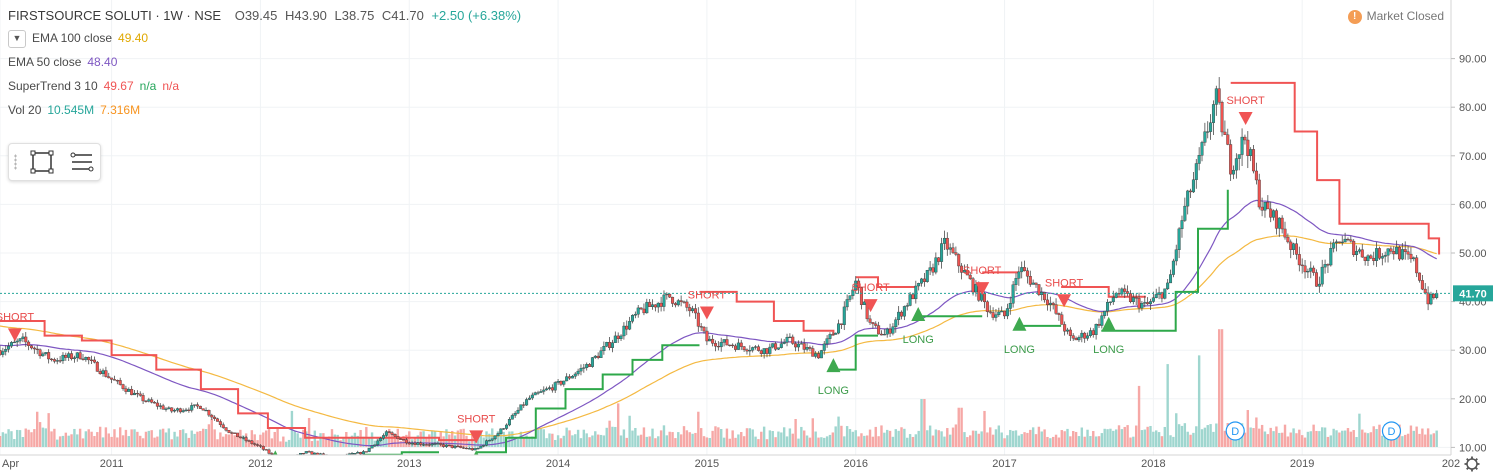  Describe the element at coordinates (305, 15) in the screenshot. I see `ohlc-high: H43.90` at that location.